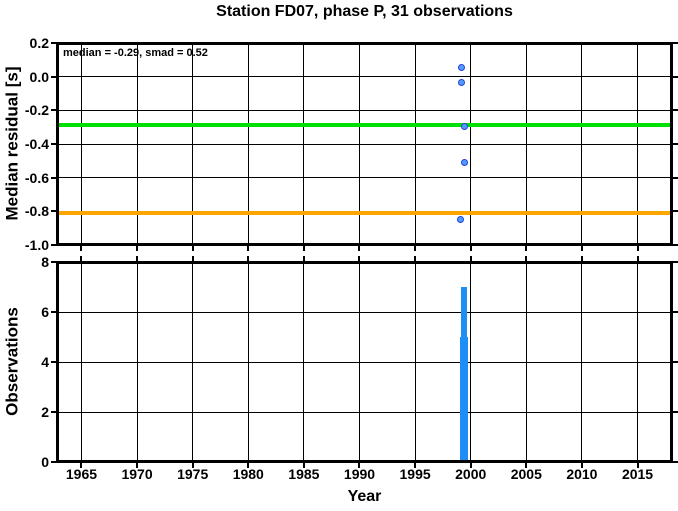 This screenshot has height=511, width=678. What do you see at coordinates (36, 110) in the screenshot?
I see `y-tick-label: -0.2` at bounding box center [36, 110].